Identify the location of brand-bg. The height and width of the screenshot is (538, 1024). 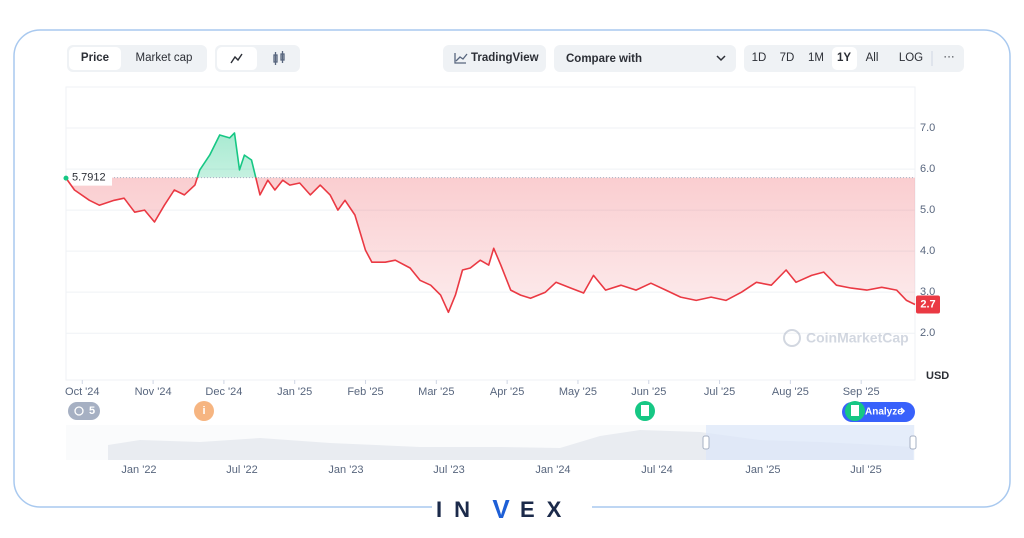
(512, 510).